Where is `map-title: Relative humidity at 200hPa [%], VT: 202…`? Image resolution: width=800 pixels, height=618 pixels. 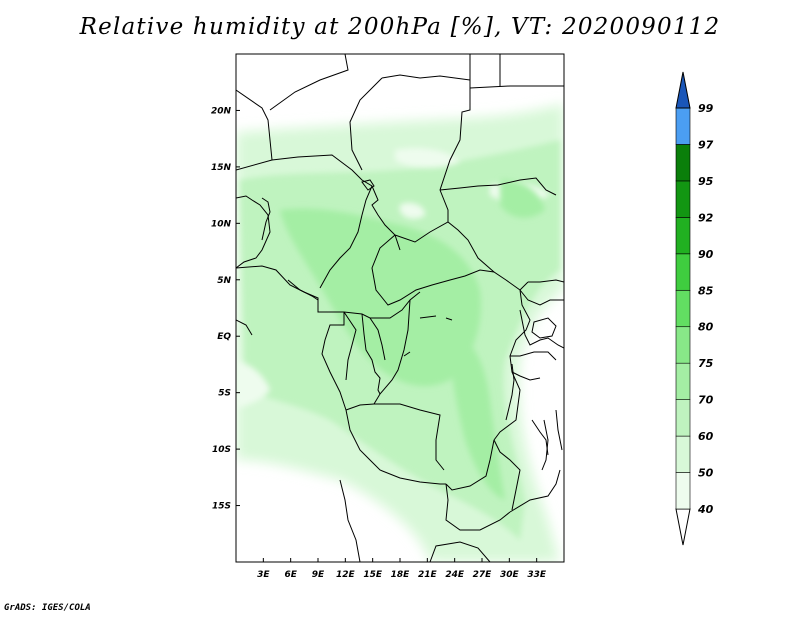
map-title: Relative humidity at 200hPa [%], VT: 202… is located at coordinates (400, 27).